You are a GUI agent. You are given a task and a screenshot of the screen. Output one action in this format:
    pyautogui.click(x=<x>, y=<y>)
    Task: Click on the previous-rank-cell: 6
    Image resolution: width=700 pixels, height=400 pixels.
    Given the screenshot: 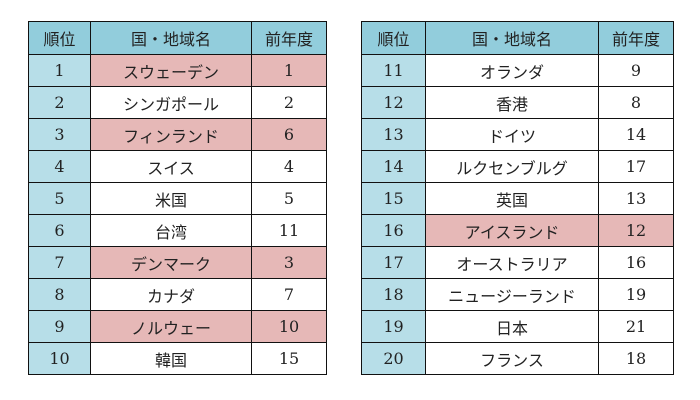 What is the action you would take?
    pyautogui.click(x=289, y=134)
    